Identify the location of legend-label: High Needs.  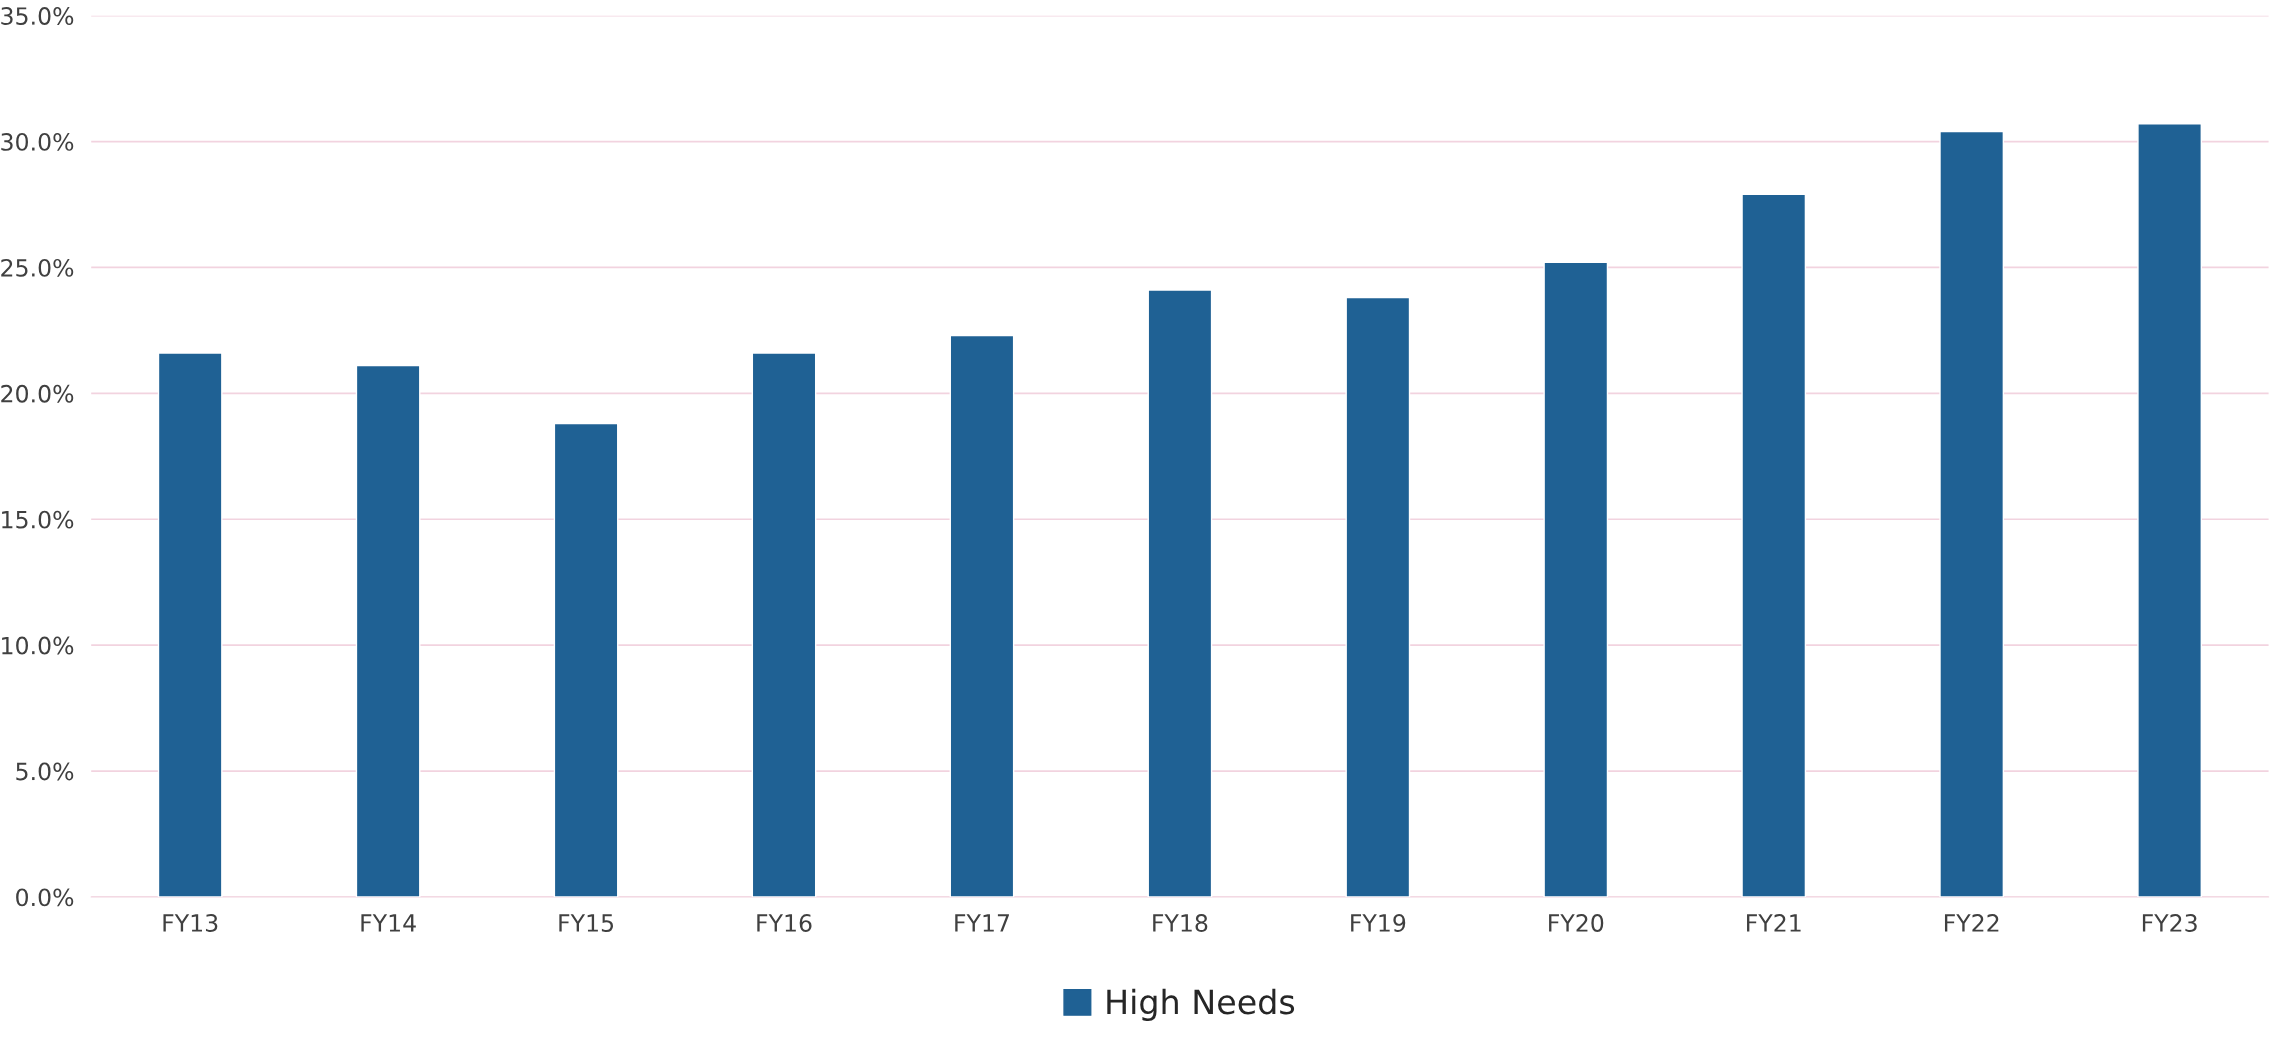
(1201, 1004).